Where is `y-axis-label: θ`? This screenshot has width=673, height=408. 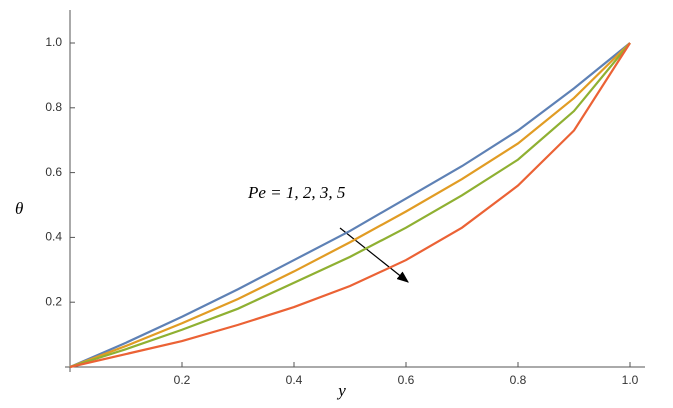 y-axis-label: θ is located at coordinates (19, 208).